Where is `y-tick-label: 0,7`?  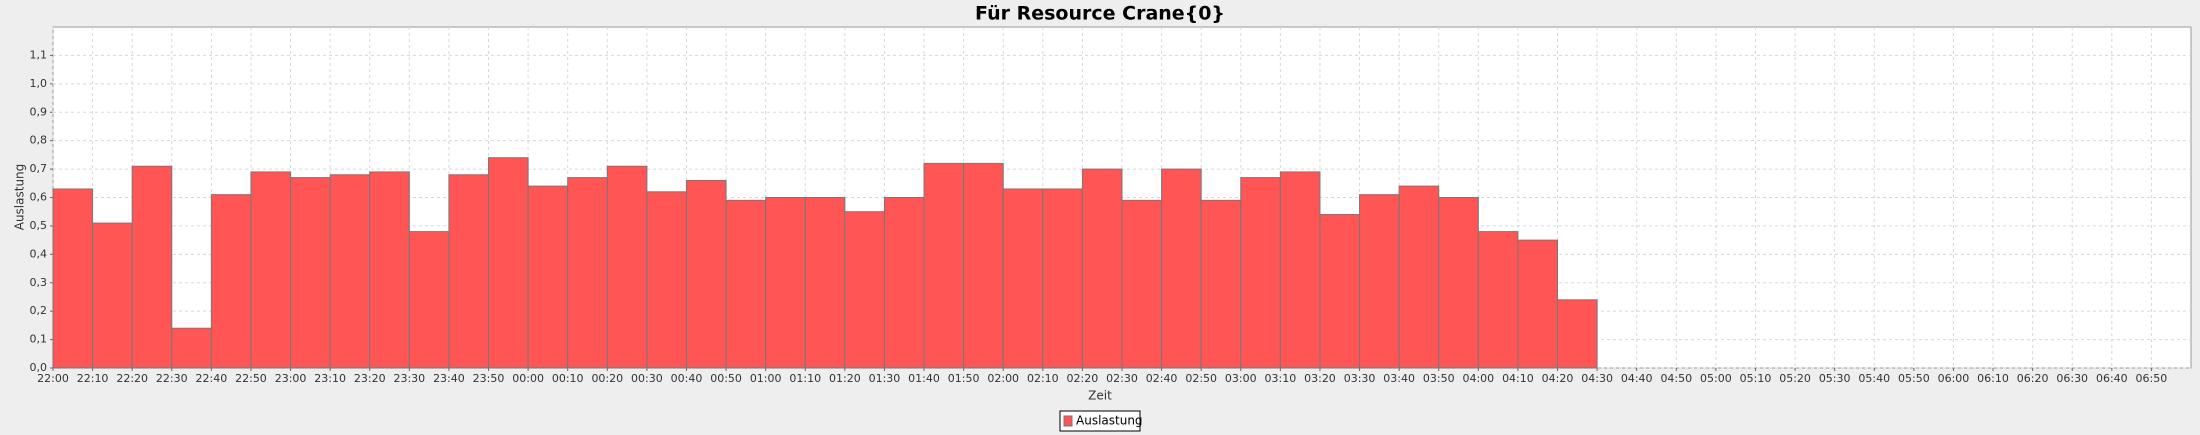 y-tick-label: 0,7 is located at coordinates (39, 168).